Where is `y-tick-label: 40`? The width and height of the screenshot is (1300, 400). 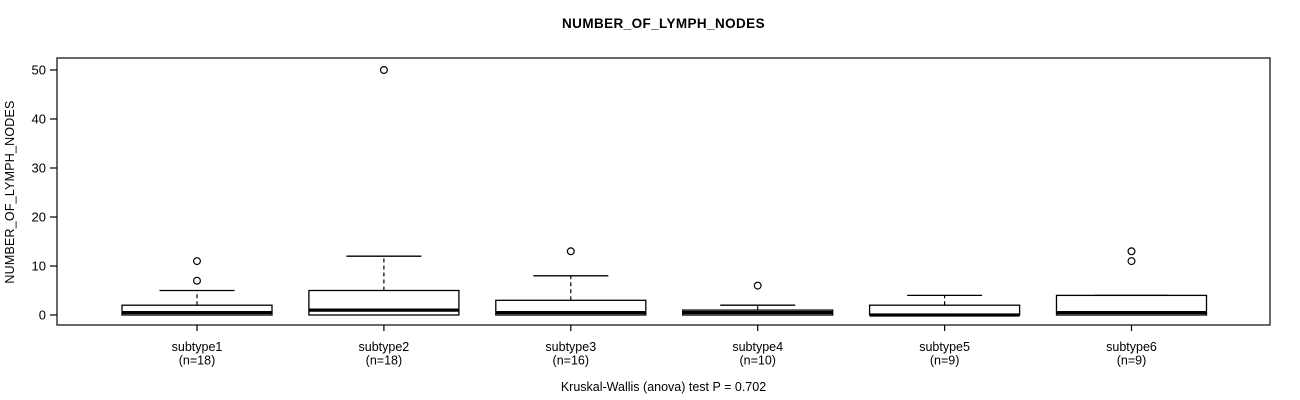
y-tick-label: 40 is located at coordinates (39, 119).